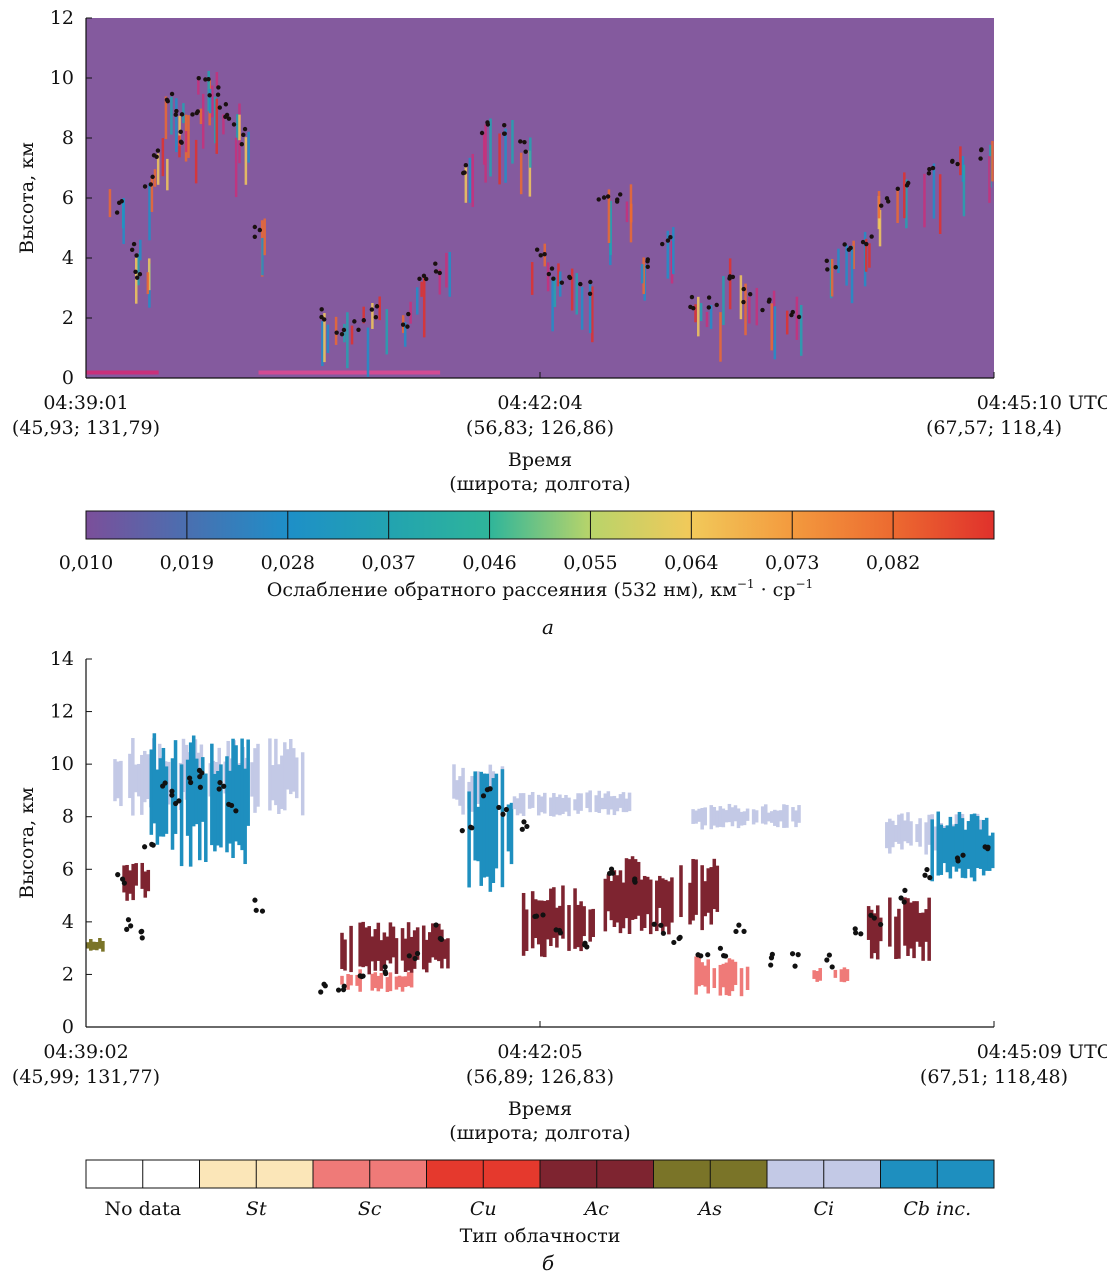 This screenshot has height=1281, width=1107. Describe the element at coordinates (691, 563) in the screenshot. I see `colorbar-tick-label: 0,064` at that location.